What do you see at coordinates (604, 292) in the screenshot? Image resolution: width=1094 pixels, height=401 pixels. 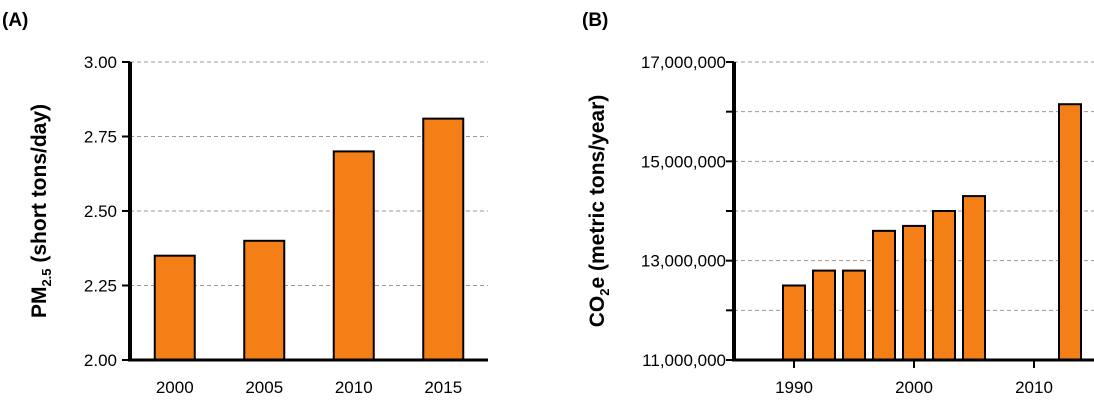 I see `panel-b-ylabel-sub: 2` at bounding box center [604, 292].